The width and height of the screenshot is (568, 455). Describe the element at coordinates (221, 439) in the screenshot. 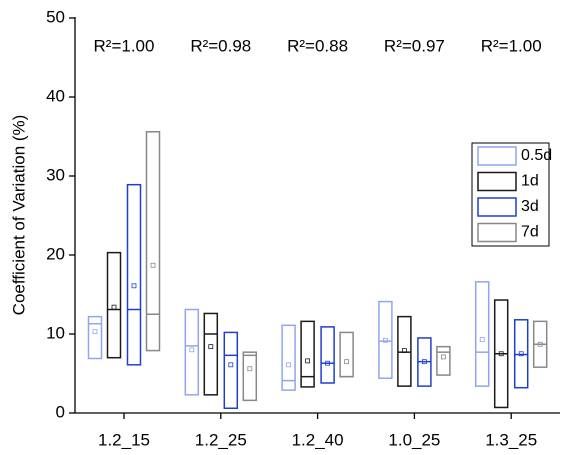

I see `x-tick-label: 1.2_25` at that location.